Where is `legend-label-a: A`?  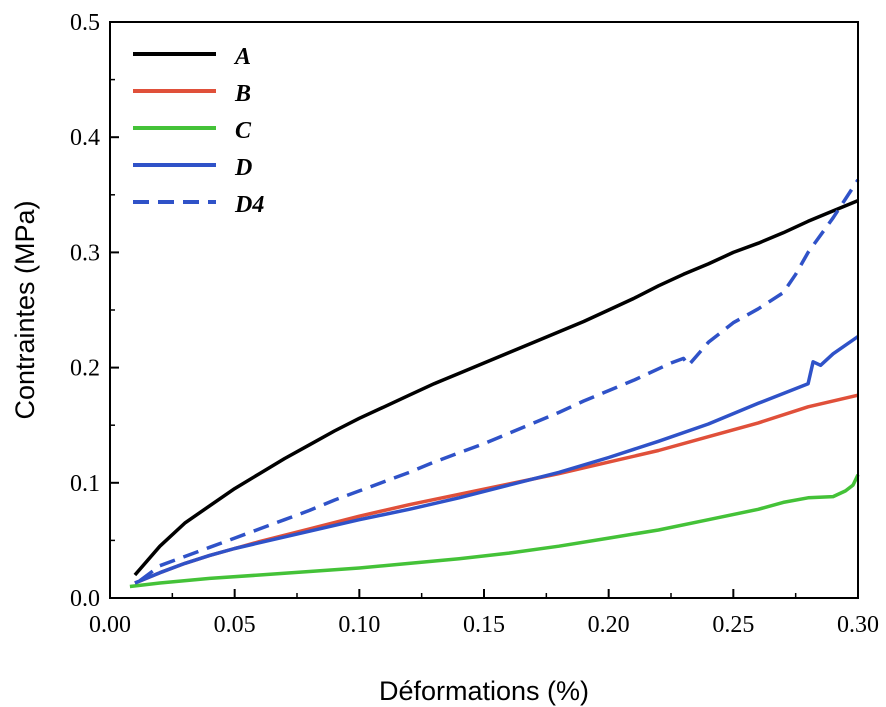 legend-label-a: A is located at coordinates (242, 57).